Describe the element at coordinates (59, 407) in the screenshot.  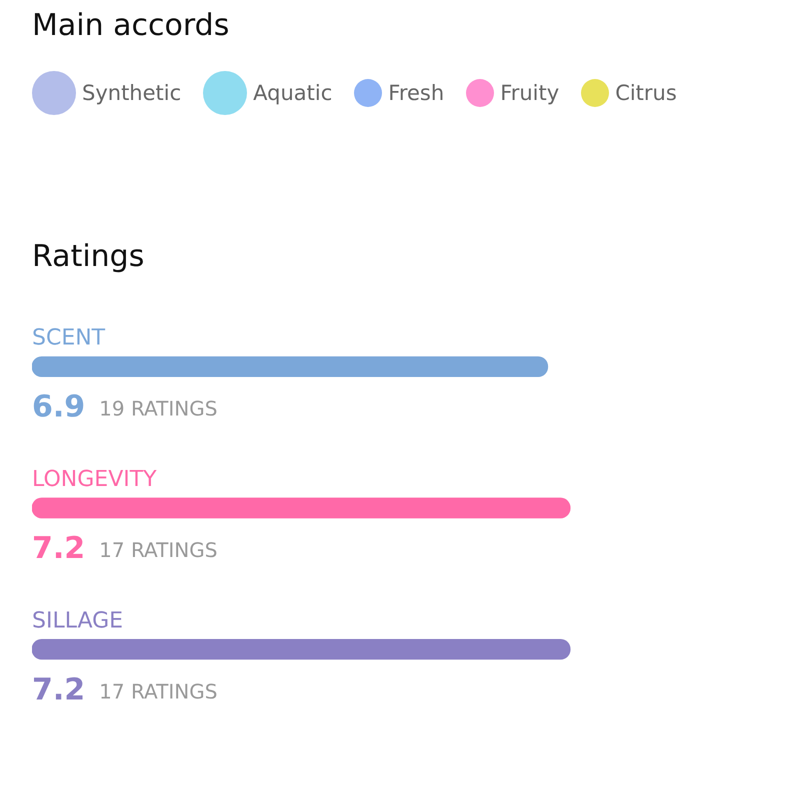
I see `data-label: 6.9` at that location.